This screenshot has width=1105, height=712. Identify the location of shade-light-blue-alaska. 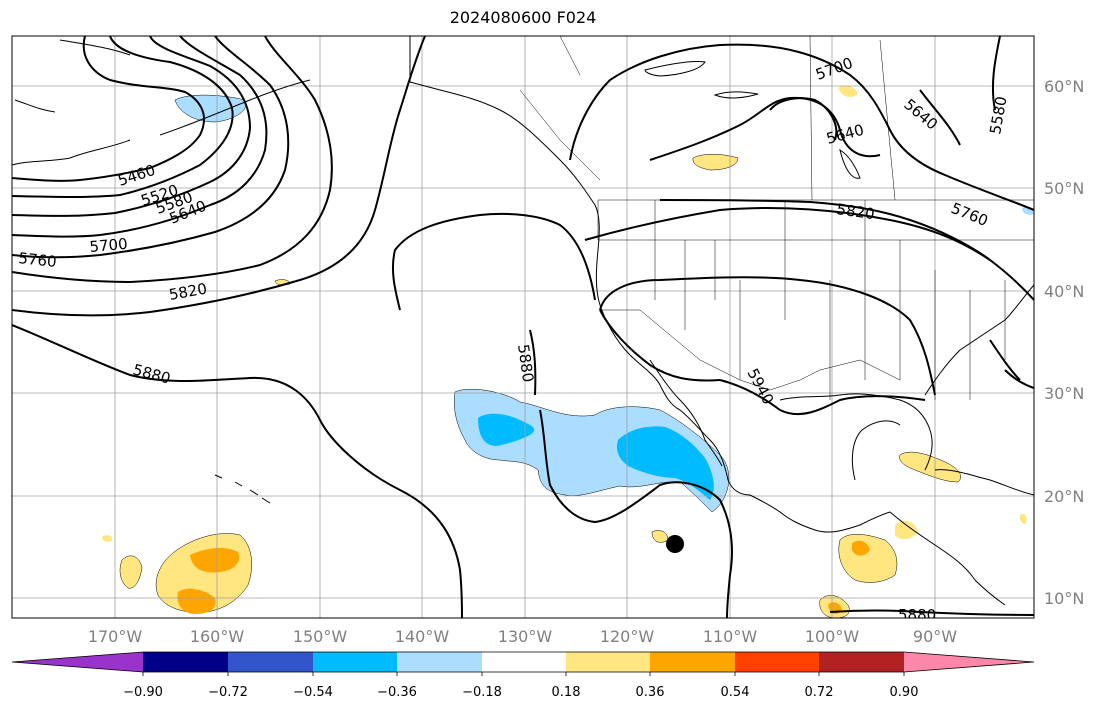
(210, 108).